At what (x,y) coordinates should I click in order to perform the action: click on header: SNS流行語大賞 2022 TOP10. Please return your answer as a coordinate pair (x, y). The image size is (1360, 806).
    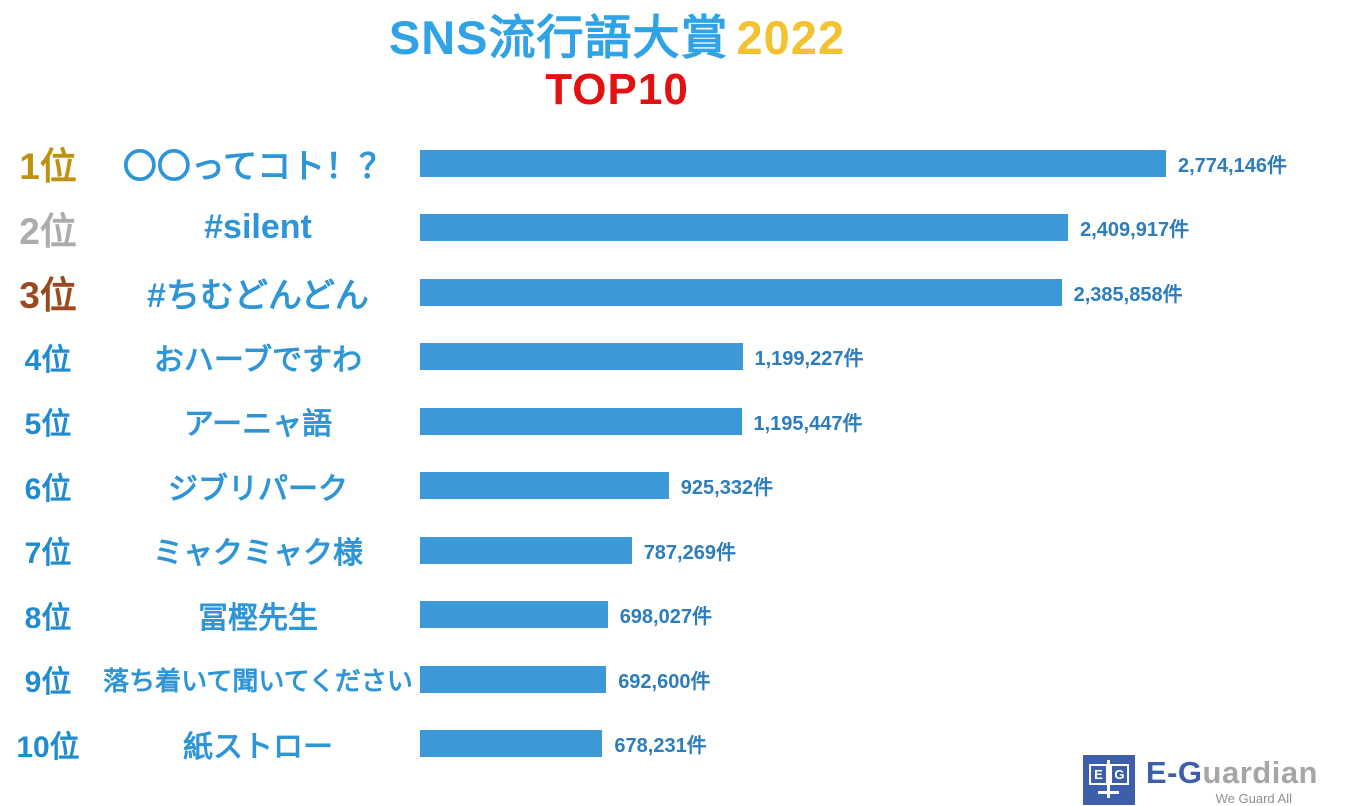
    Looking at the image, I should click on (617, 63).